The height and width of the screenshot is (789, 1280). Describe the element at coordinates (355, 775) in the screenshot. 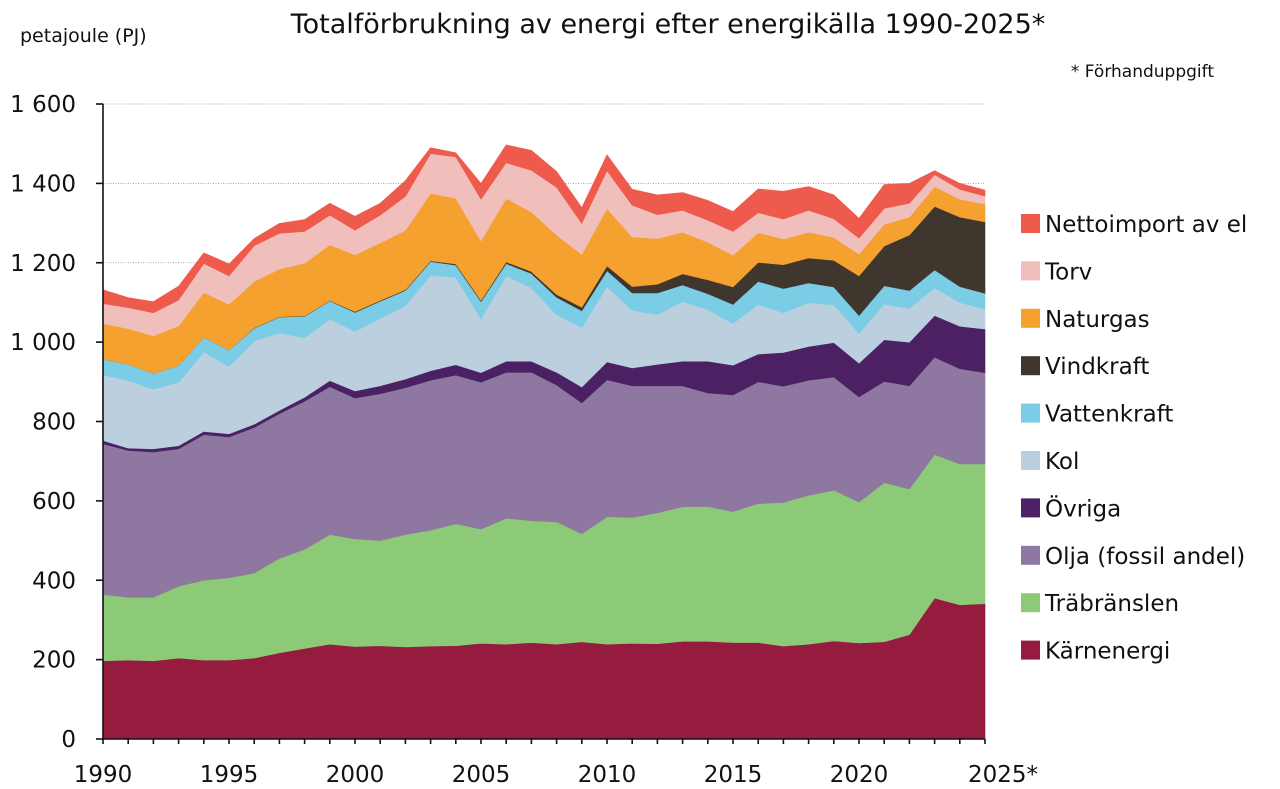

I see `x-tick-label: 2000` at that location.